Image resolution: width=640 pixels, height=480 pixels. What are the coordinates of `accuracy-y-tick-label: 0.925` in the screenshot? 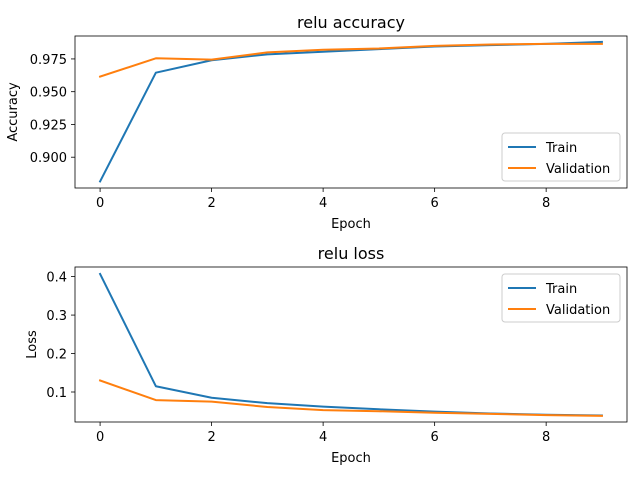 It's located at (48, 125).